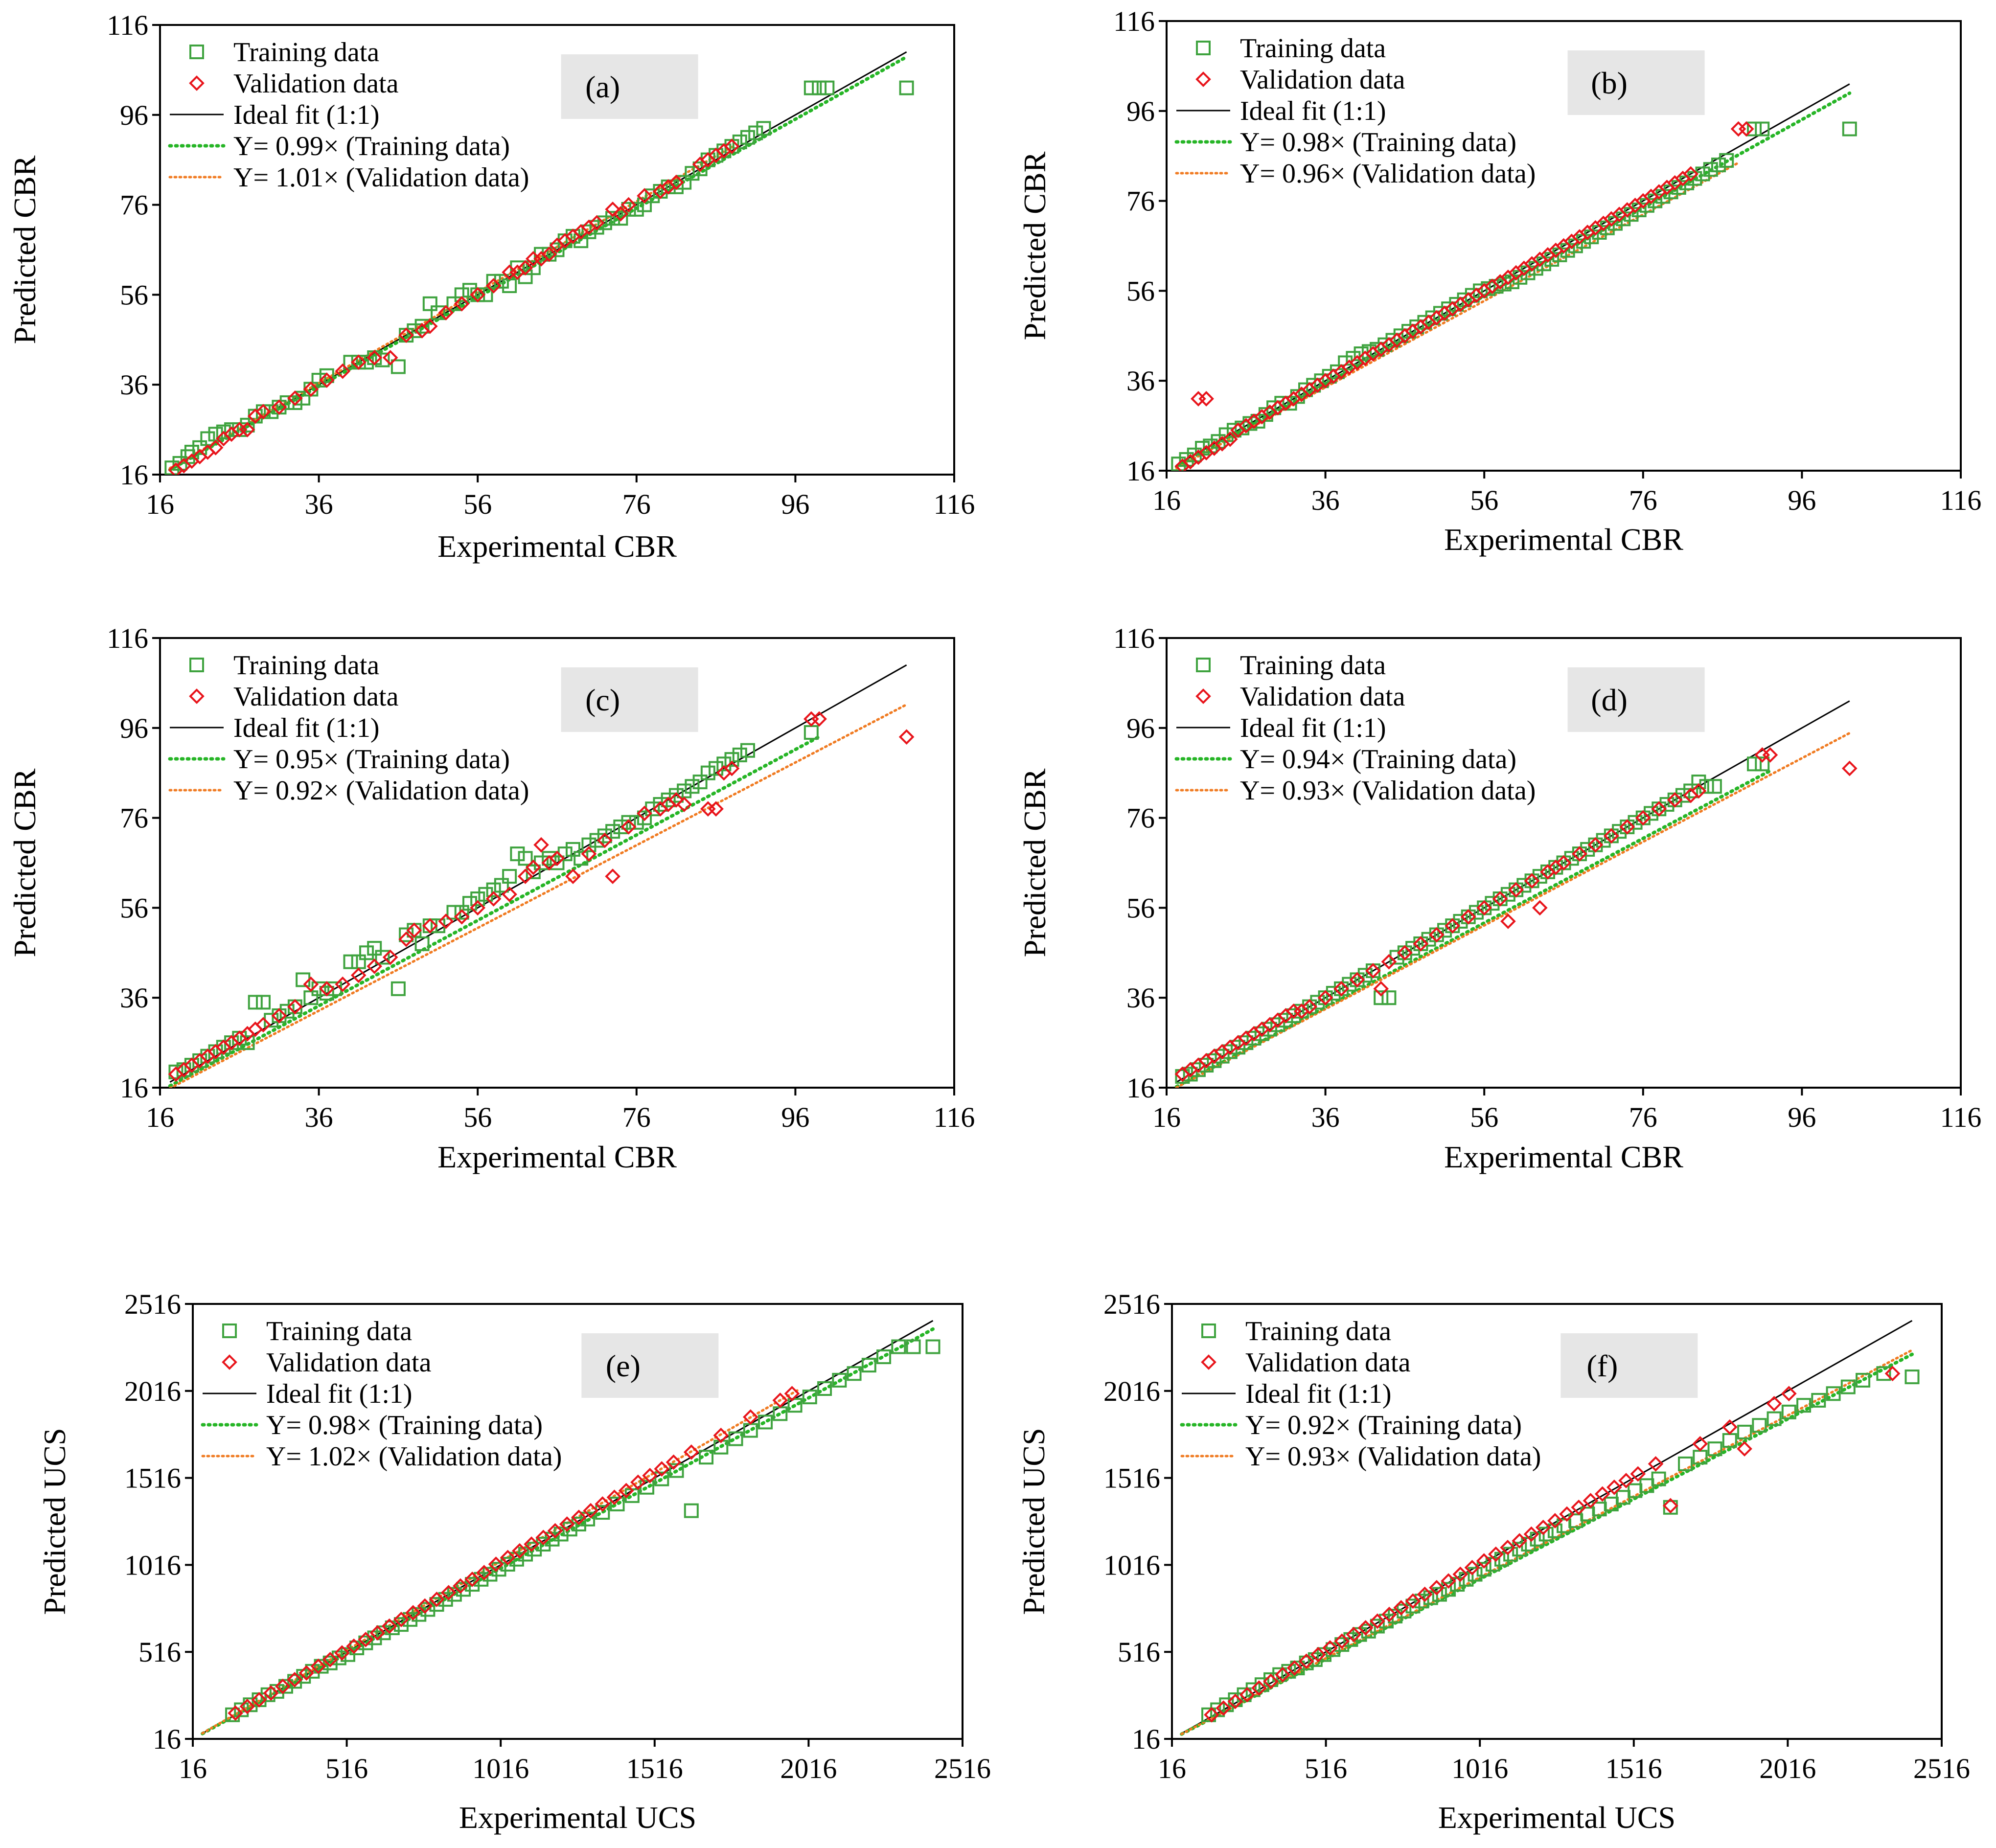  I want to click on legend-label: Validation data, so click(349, 1362).